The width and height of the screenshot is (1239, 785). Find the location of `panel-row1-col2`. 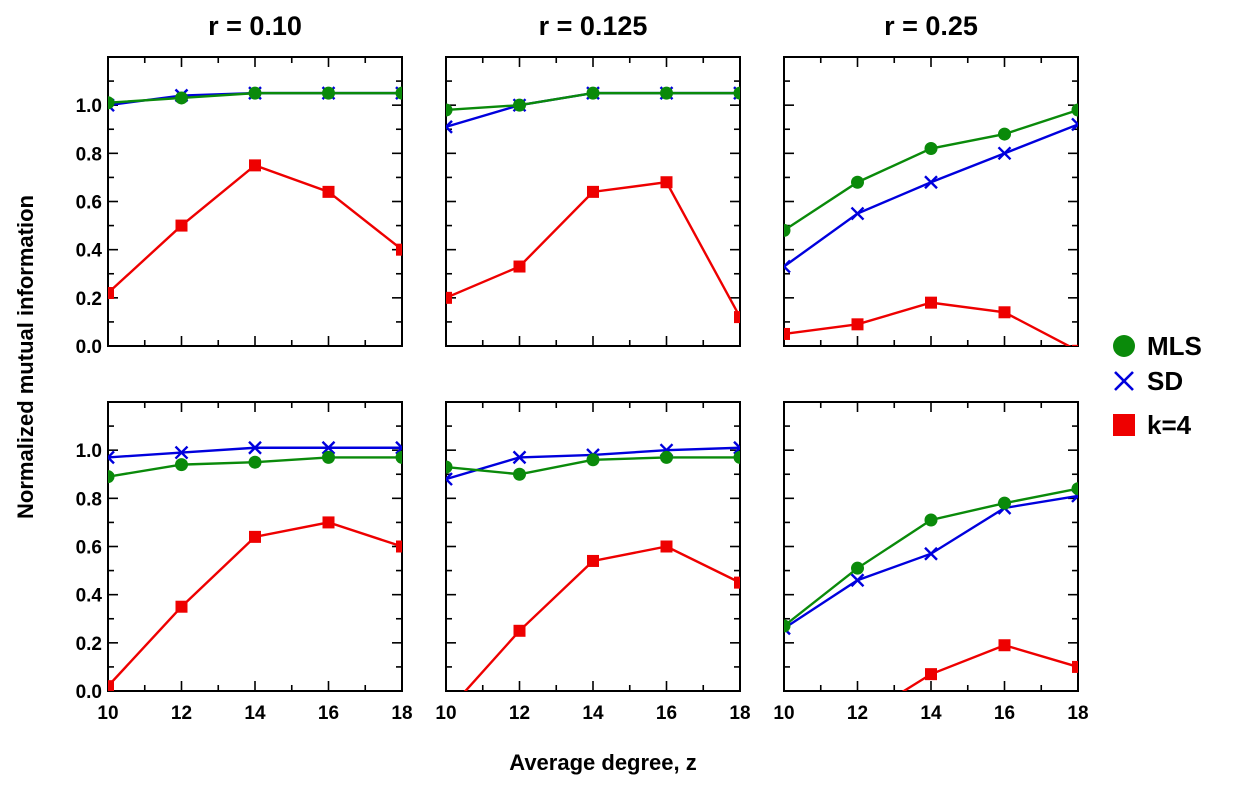

panel-row1-col2 is located at coordinates (593, 201).